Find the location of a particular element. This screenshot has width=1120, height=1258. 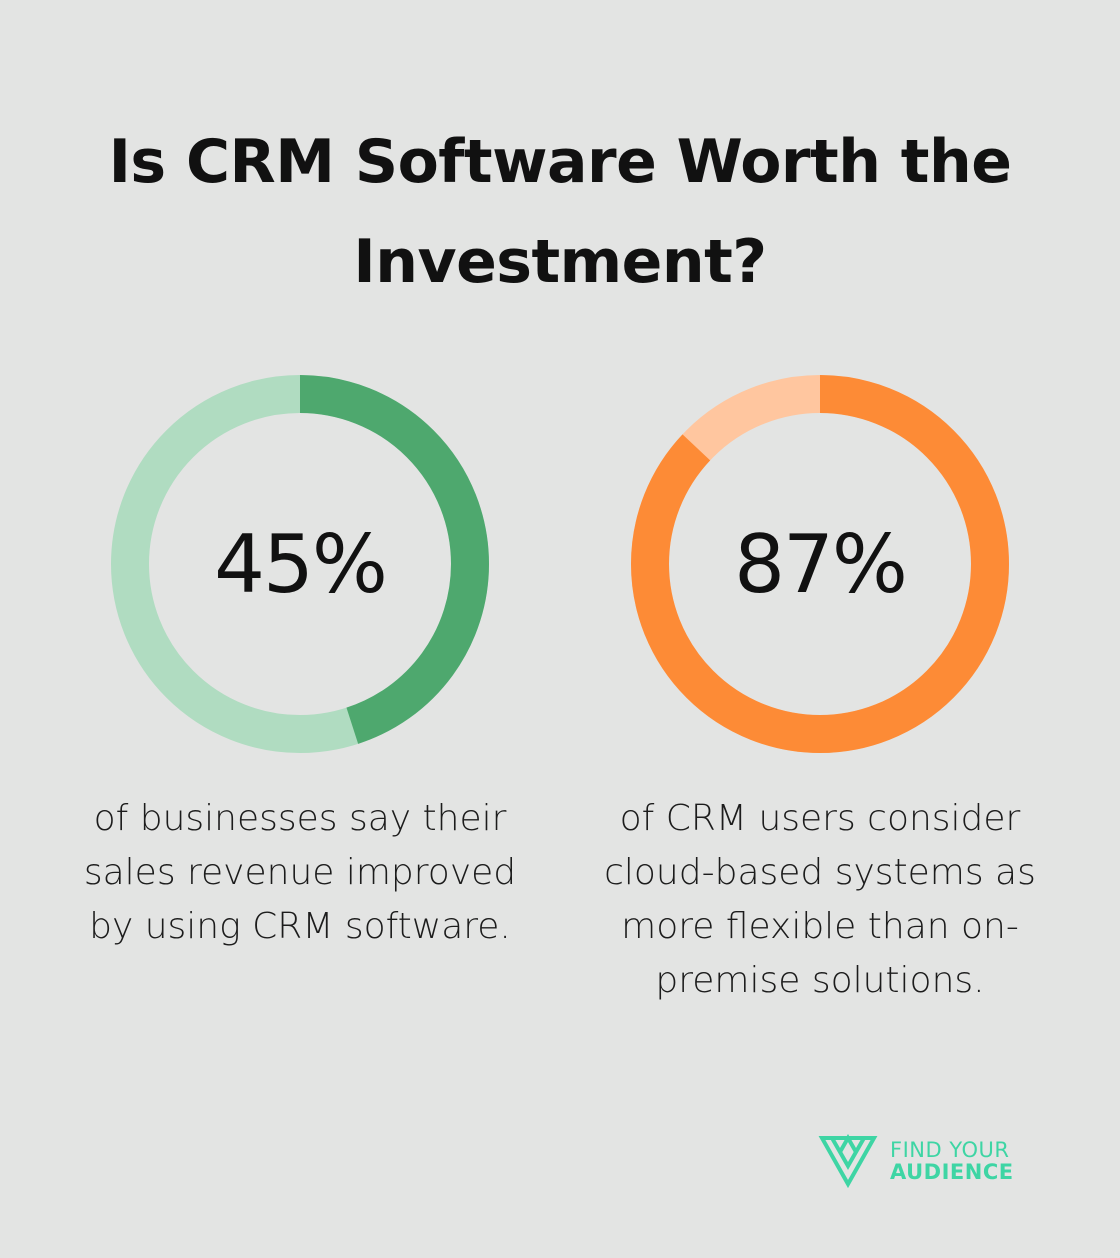

donut-svg-revenue is located at coordinates (300, 564).